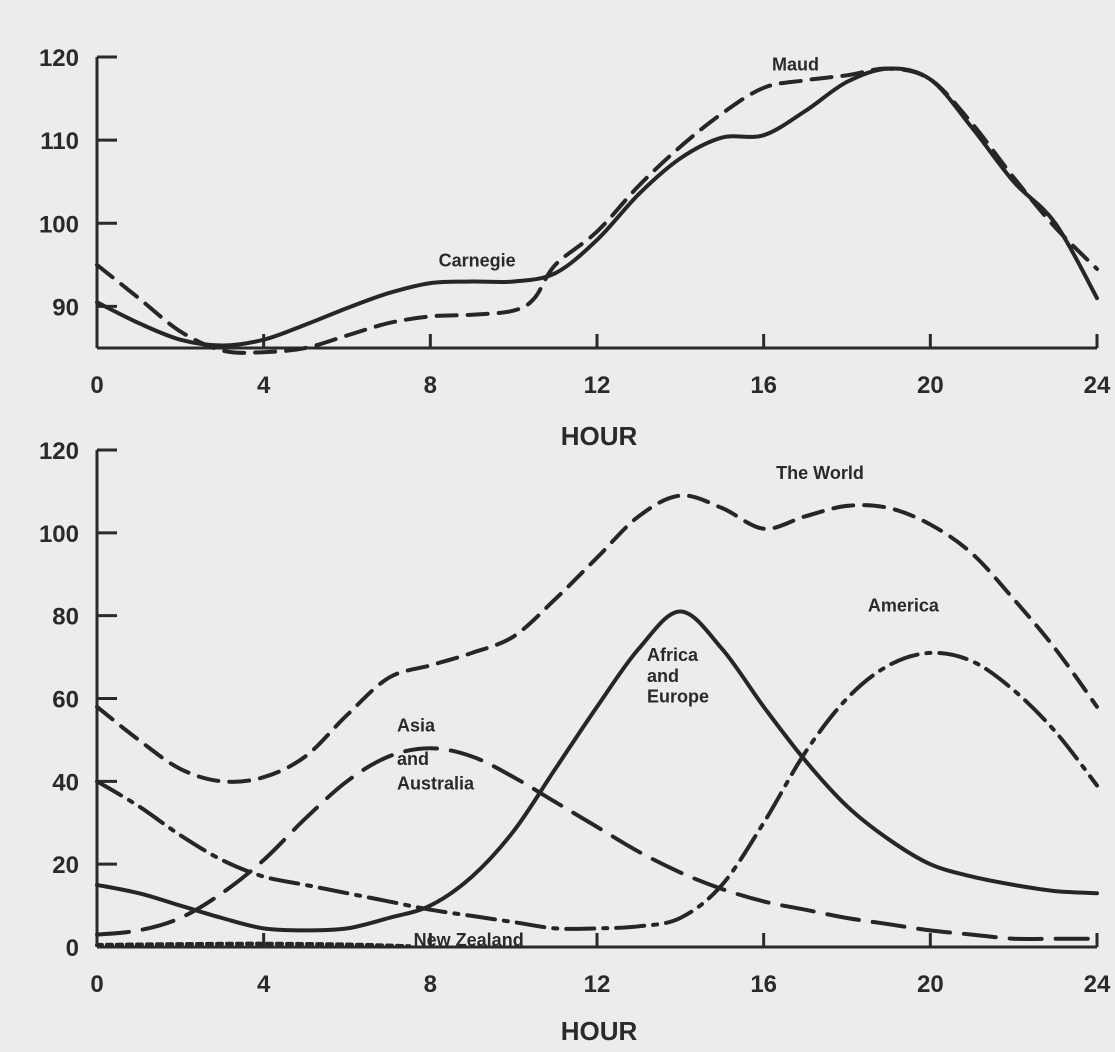 This screenshot has height=1052, width=1115. I want to click on curve-label-africa: Africa, so click(673, 655).